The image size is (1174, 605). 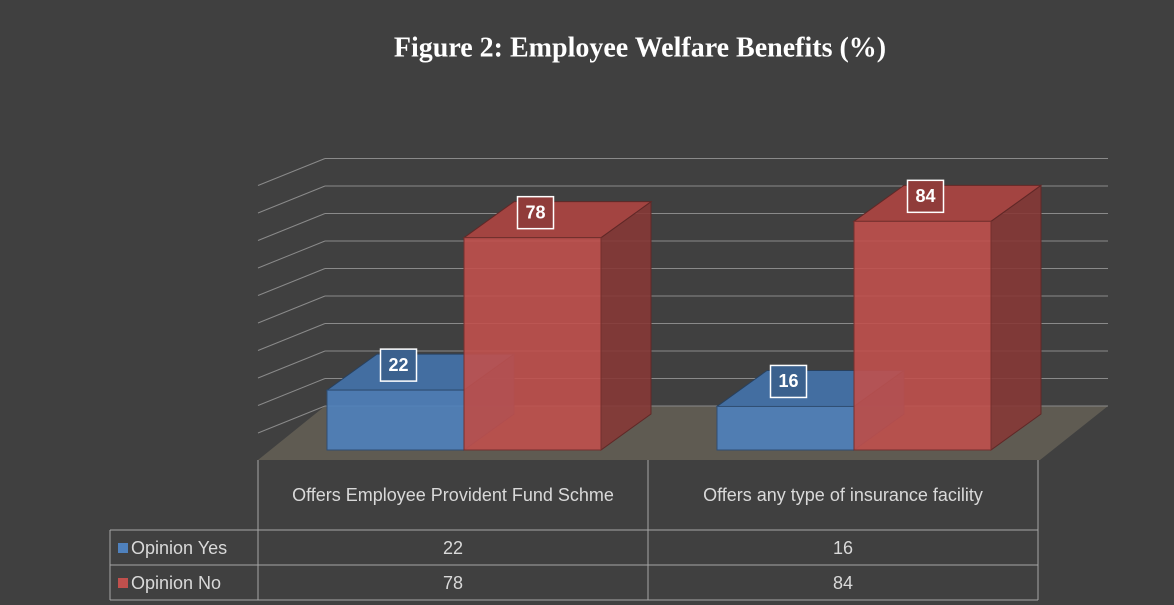 I want to click on legend-entry: Opinion Yes, so click(x=184, y=547).